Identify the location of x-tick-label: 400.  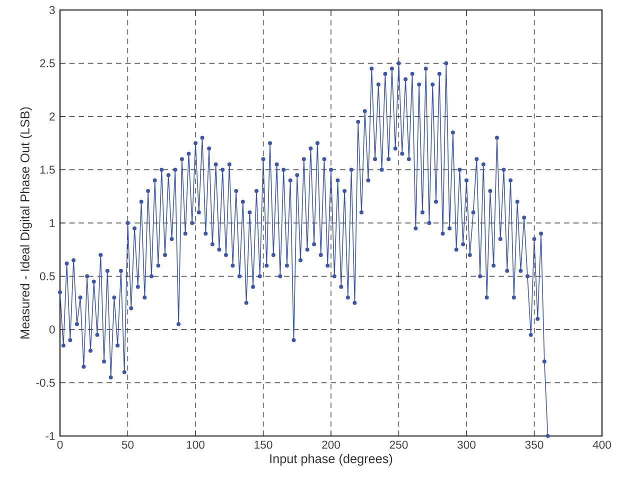
(601, 444).